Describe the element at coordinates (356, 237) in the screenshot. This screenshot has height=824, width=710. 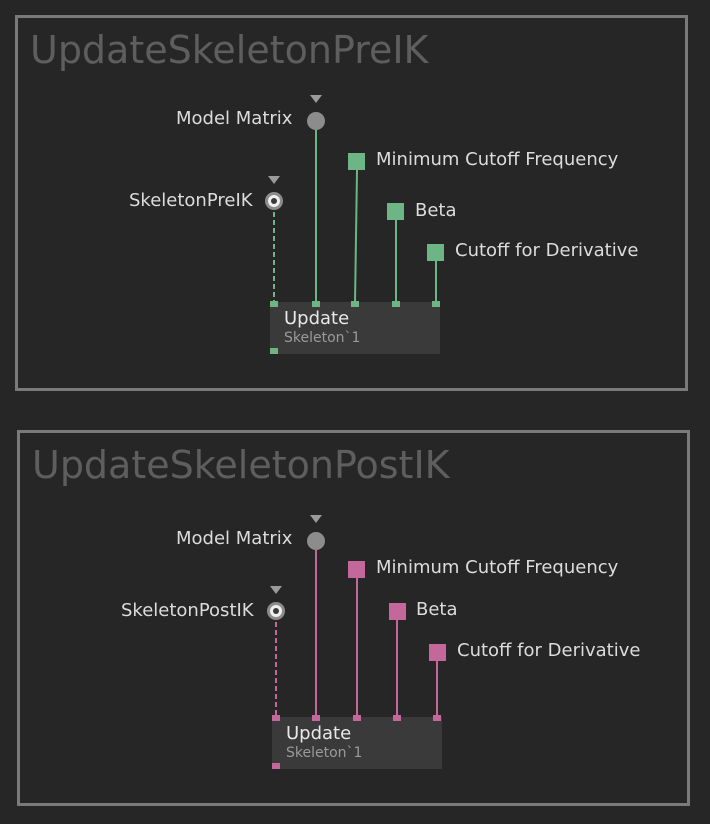
I see `min-cutoff-wire` at that location.